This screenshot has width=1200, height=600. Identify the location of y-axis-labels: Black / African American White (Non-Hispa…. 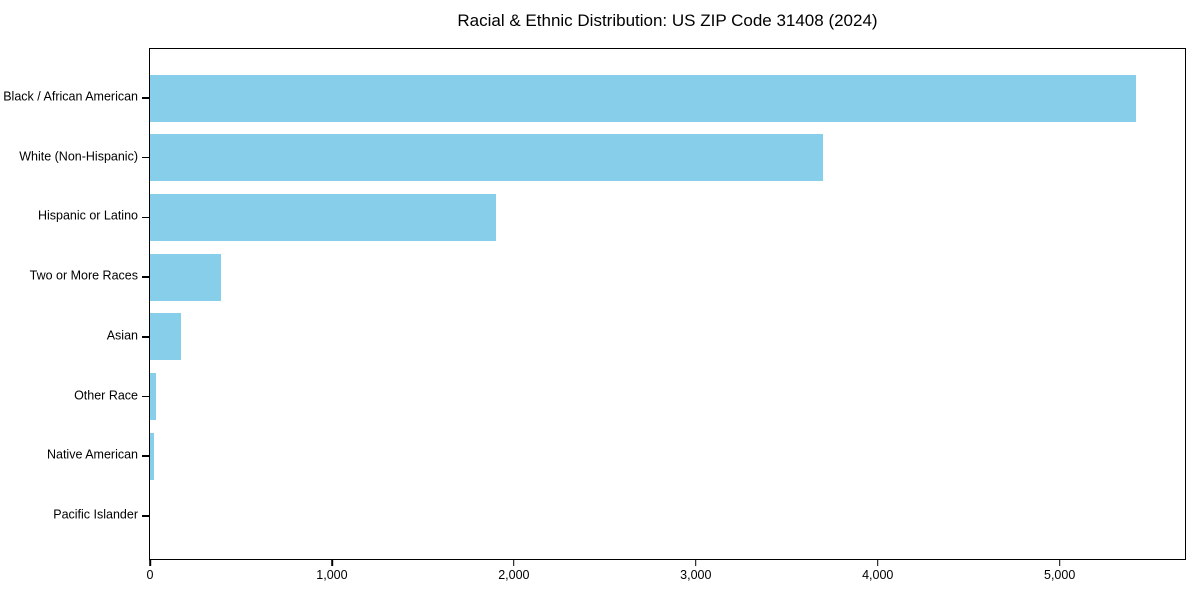
(74, 304).